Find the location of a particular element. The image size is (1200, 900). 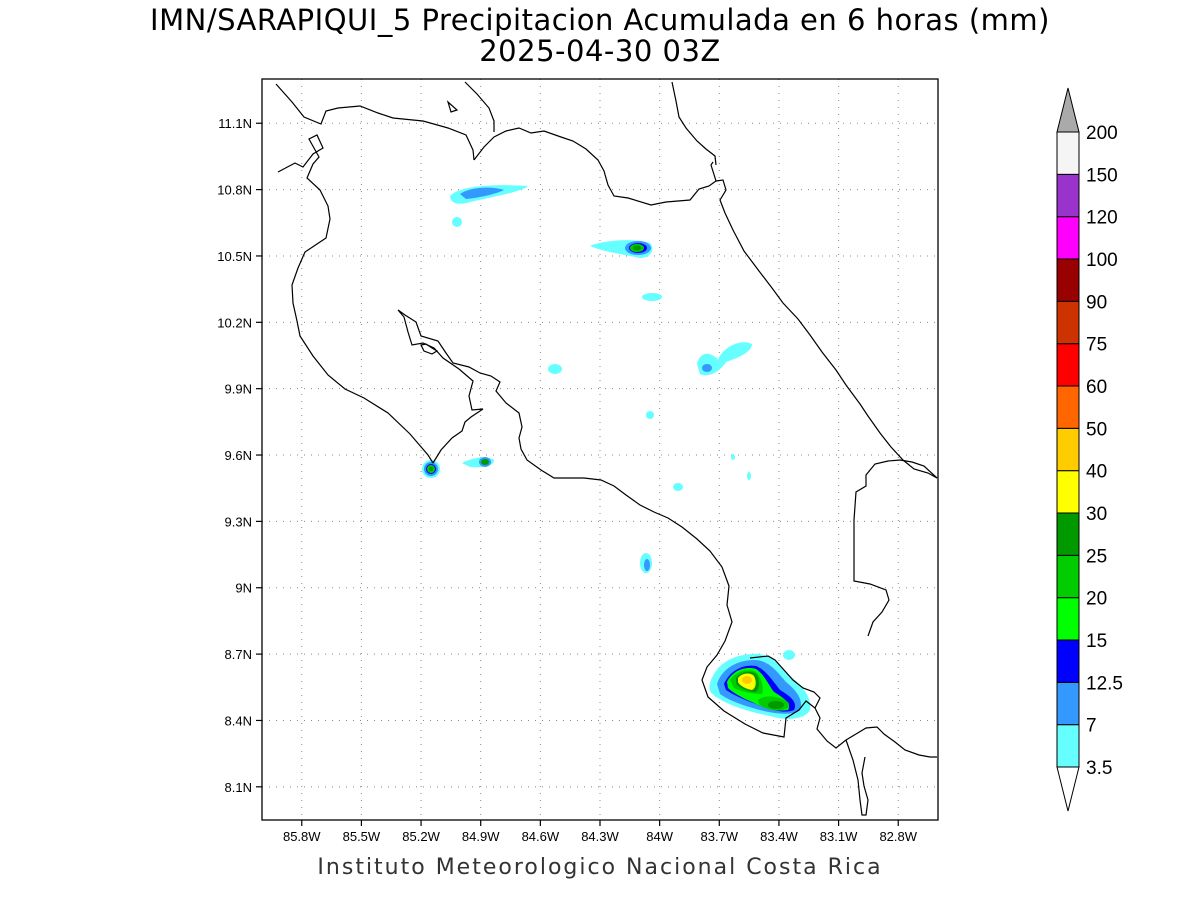

precip-cell-gulf is located at coordinates (478, 462).